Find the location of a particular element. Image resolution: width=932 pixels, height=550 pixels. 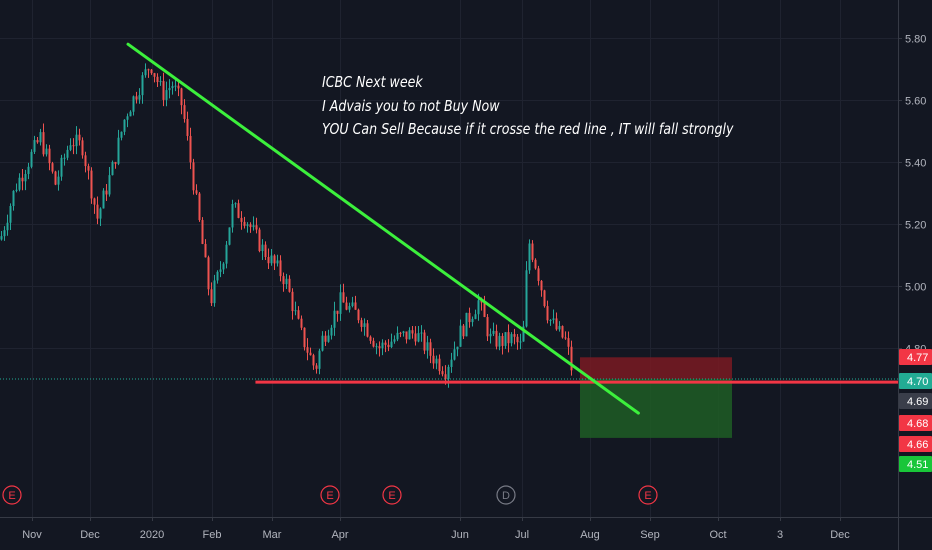

price-label: 4.66 is located at coordinates (917, 445).